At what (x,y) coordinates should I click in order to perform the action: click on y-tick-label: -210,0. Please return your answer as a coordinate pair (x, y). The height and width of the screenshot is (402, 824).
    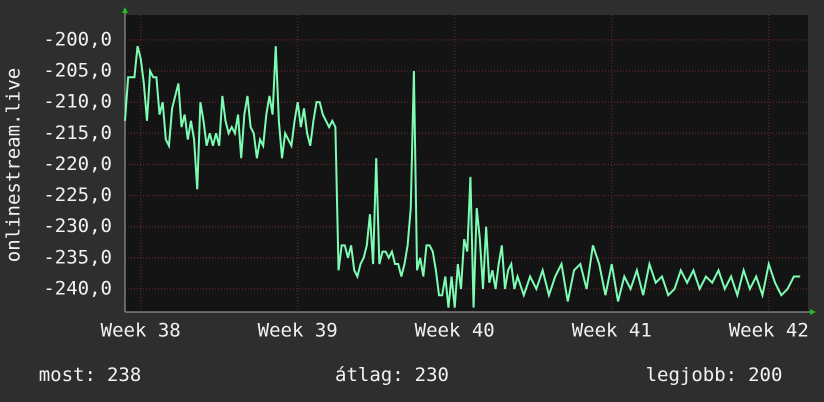
    Looking at the image, I should click on (77, 102).